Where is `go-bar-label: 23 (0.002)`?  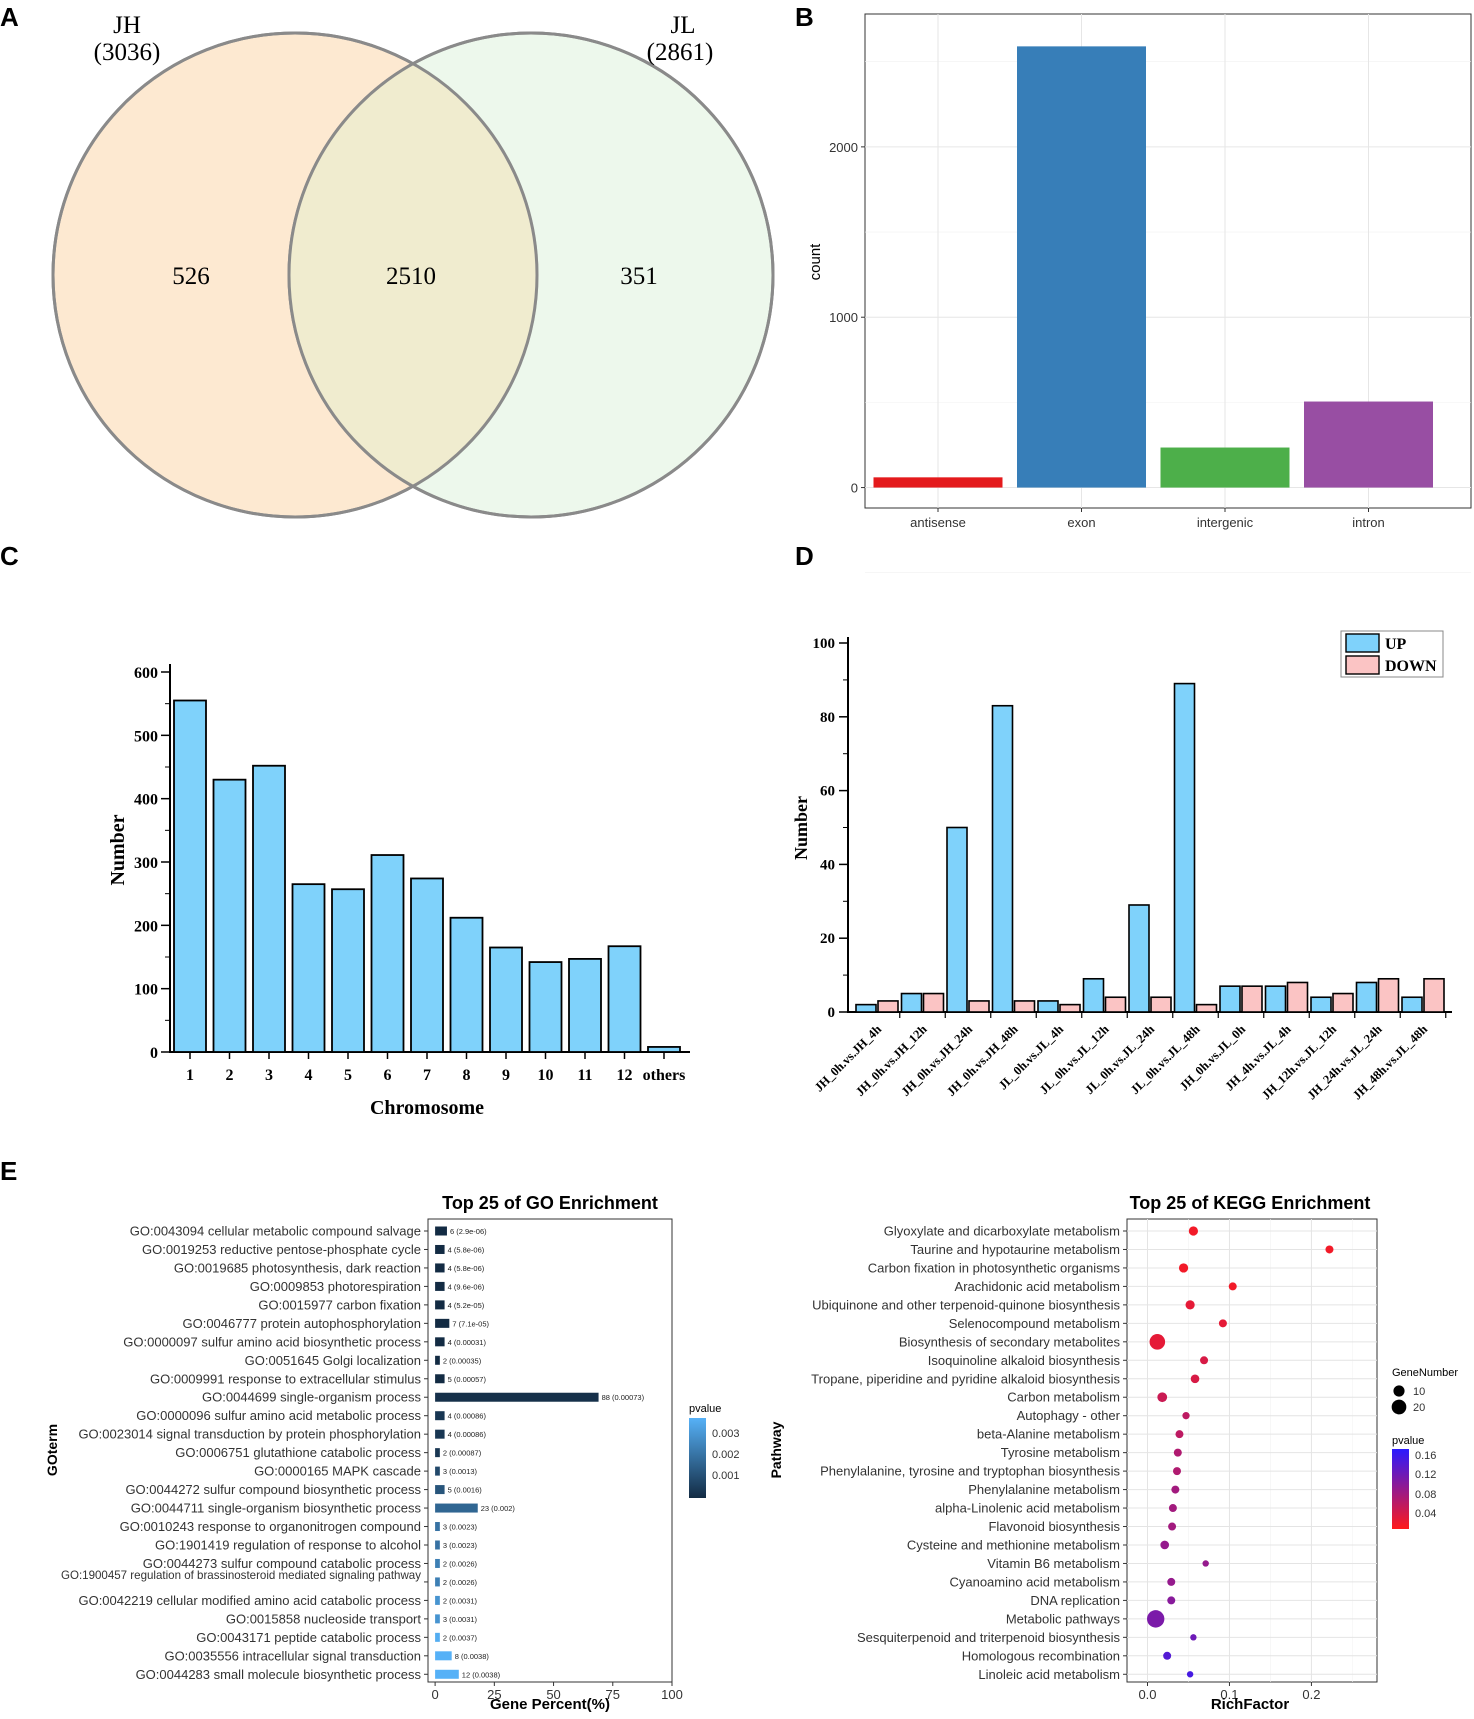
go-bar-label: 23 (0.002) is located at coordinates (498, 1508).